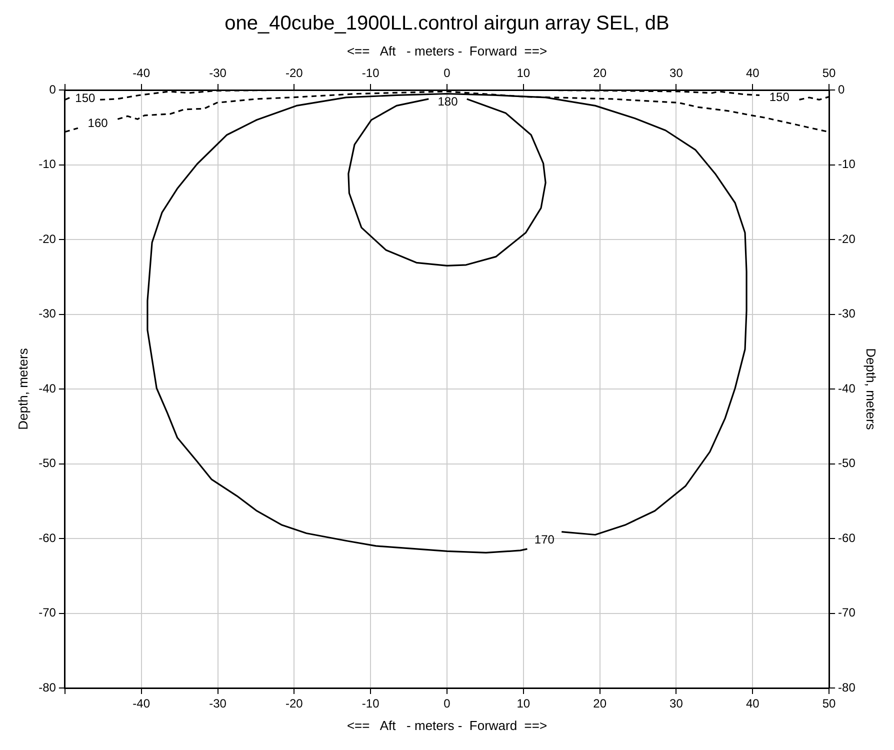 The width and height of the screenshot is (894, 750). What do you see at coordinates (847, 239) in the screenshot?
I see `y2-tick-label: -20` at bounding box center [847, 239].